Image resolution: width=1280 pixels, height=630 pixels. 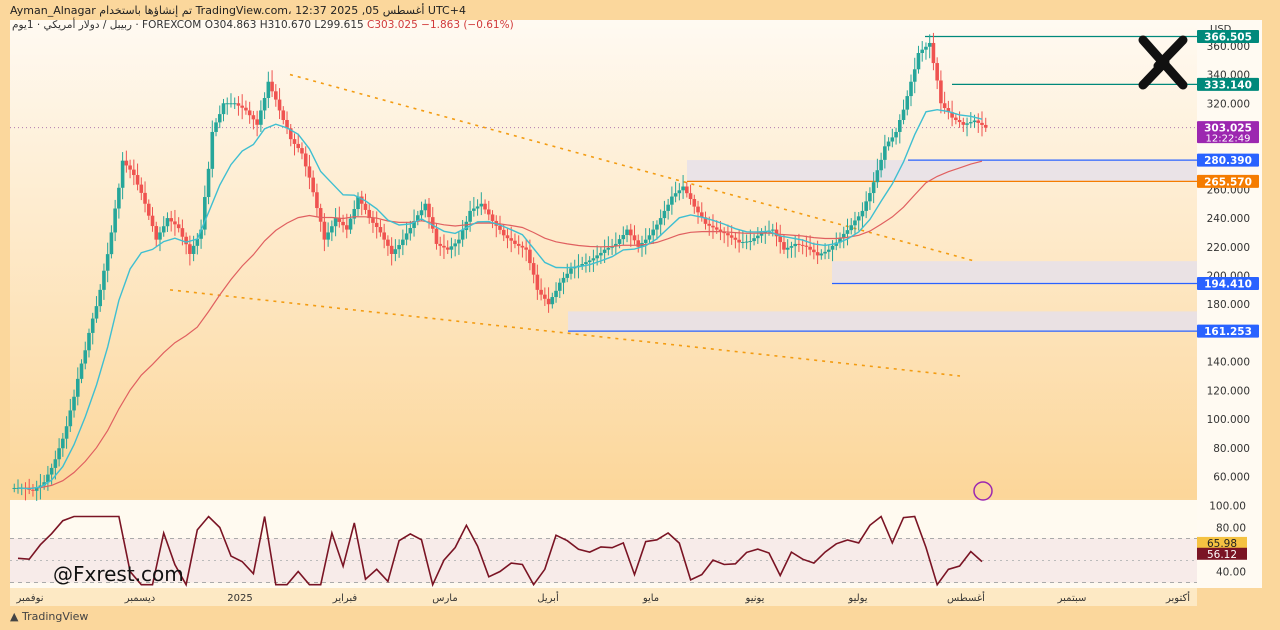 What do you see at coordinates (983, 491) in the screenshot?
I see `lightning-icon` at bounding box center [983, 491].